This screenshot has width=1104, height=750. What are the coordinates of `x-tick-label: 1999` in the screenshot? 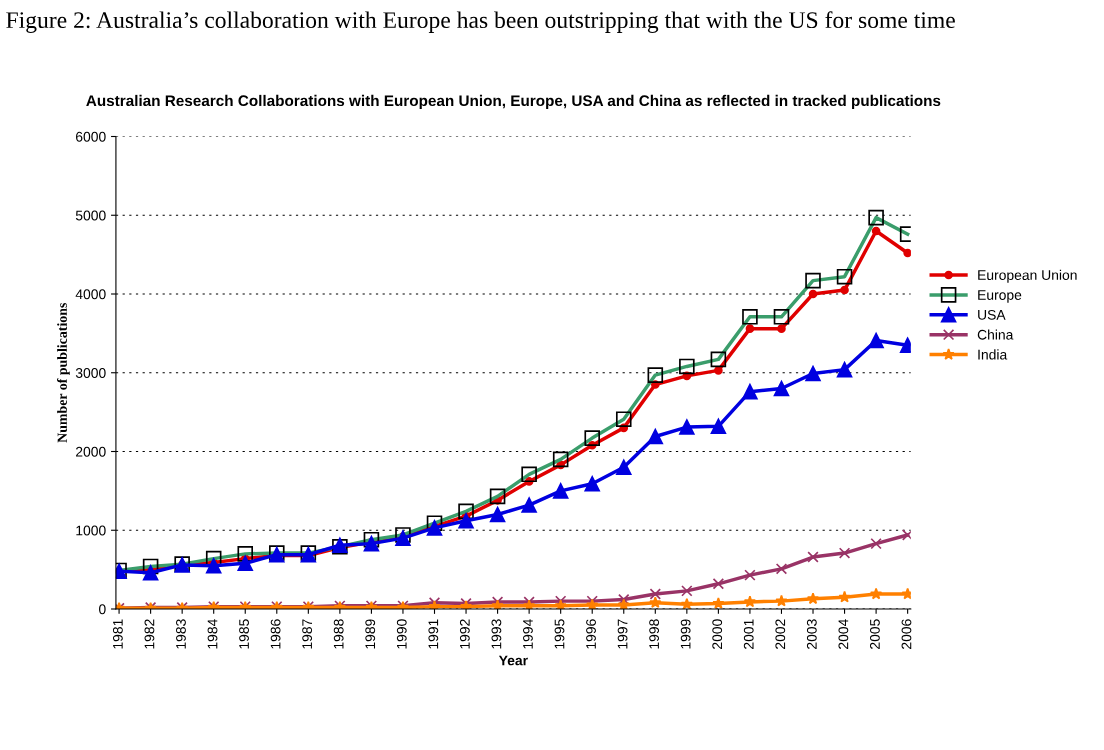 It's located at (685, 634).